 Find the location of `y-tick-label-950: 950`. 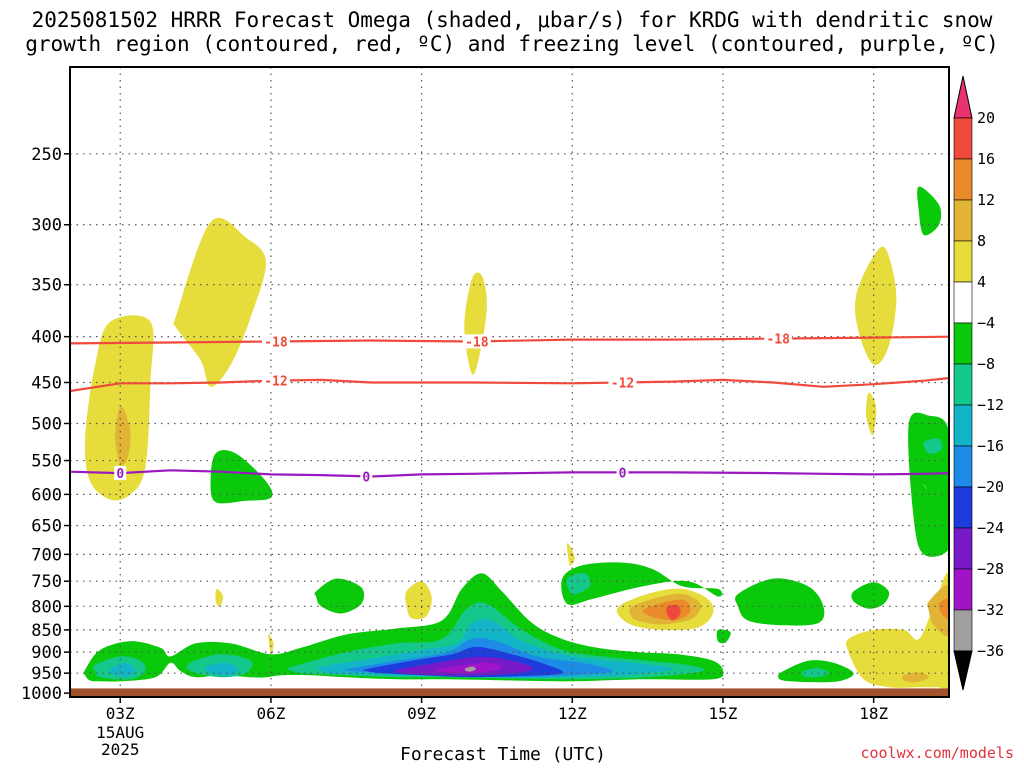

y-tick-label-950: 950 is located at coordinates (46, 674).